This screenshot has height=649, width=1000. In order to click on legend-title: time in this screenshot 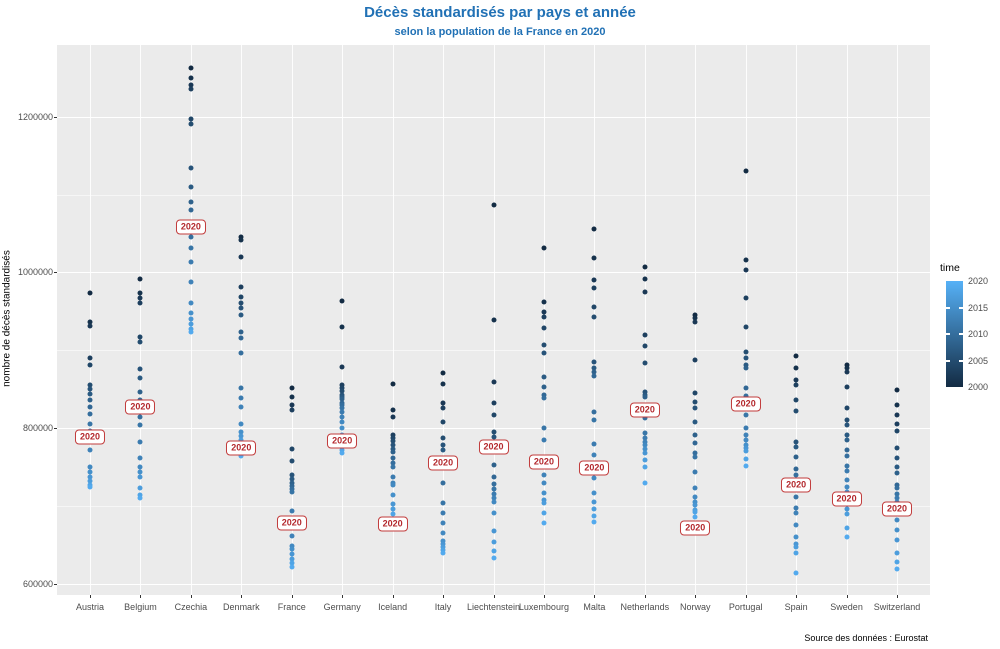, I will do `click(950, 268)`.